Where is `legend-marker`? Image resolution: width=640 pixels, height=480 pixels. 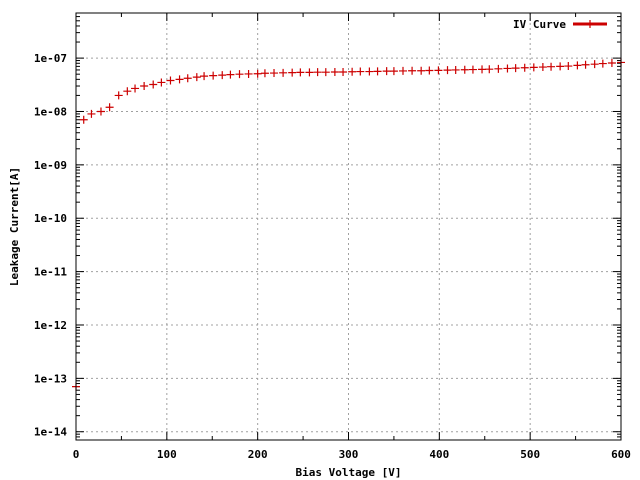
legend-marker is located at coordinates (590, 24).